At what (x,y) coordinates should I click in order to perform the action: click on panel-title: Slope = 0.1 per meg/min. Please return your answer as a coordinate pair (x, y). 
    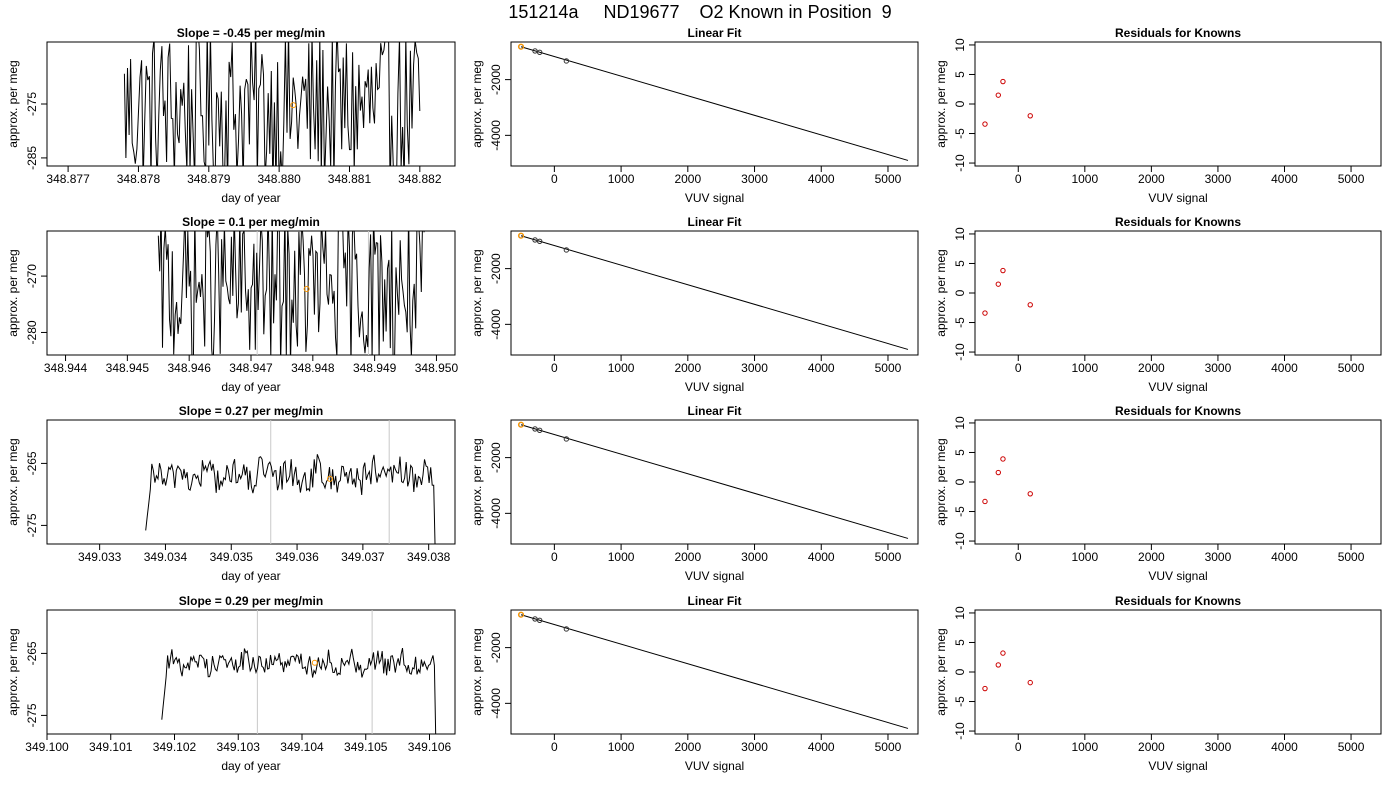
    Looking at the image, I should click on (251, 222).